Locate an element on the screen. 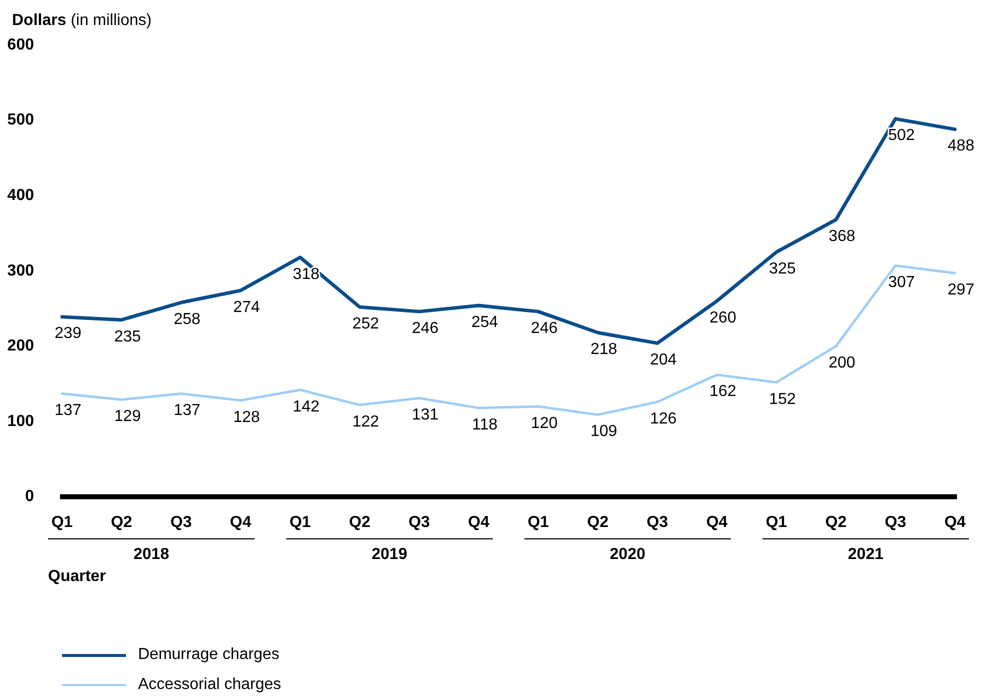 This screenshot has height=700, width=983. data-label: 118 is located at coordinates (485, 425).